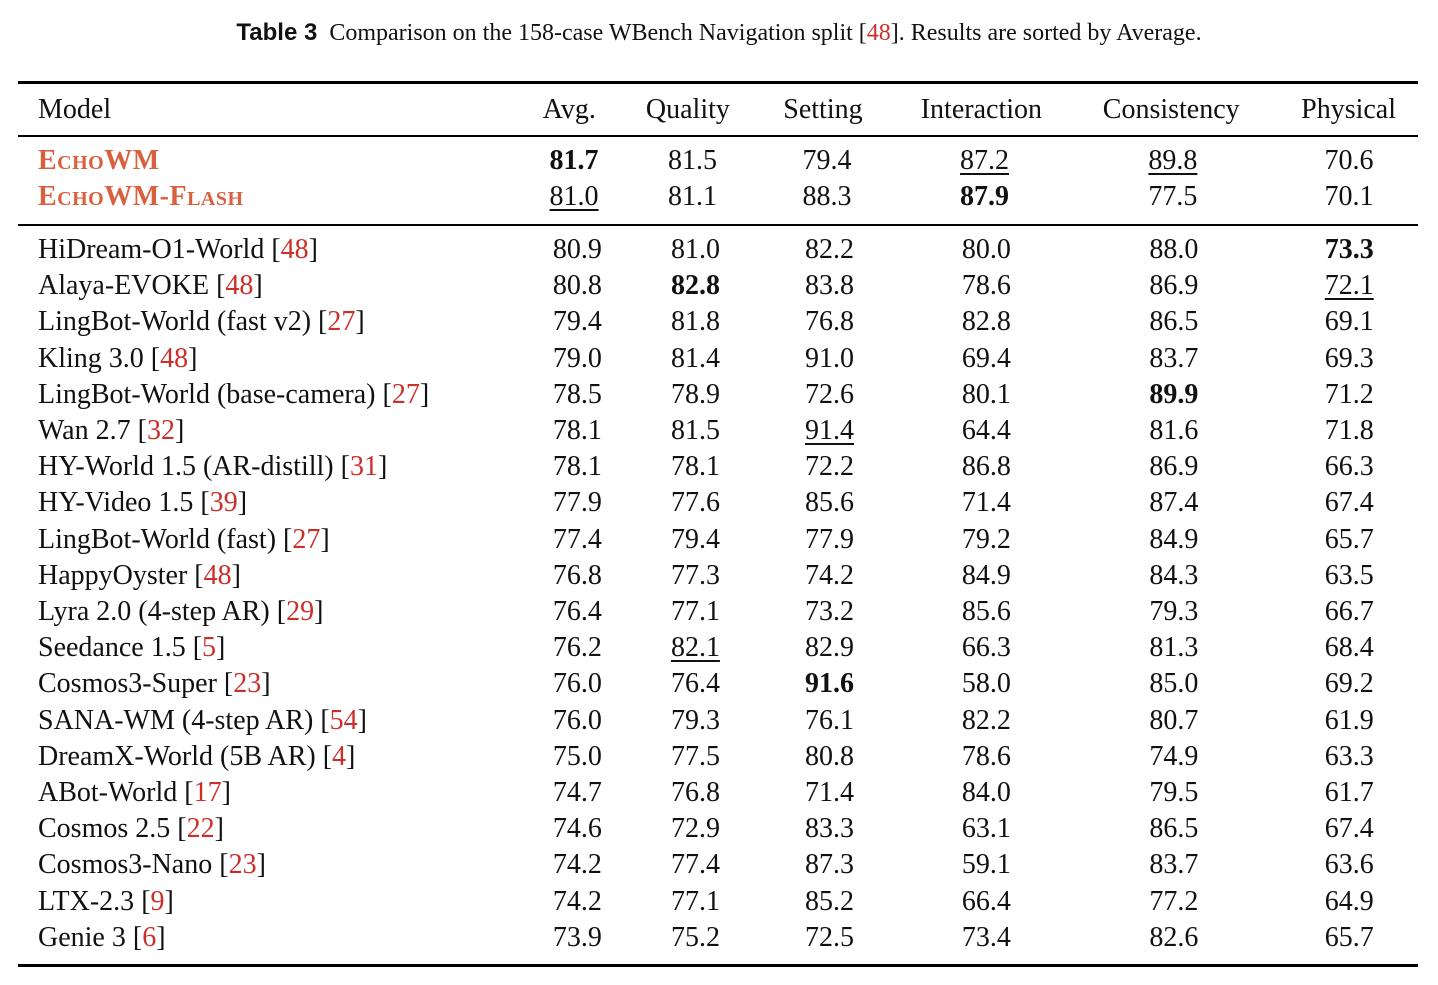 This screenshot has height=985, width=1438. Describe the element at coordinates (577, 503) in the screenshot. I see `avg-value: 77.9` at that location.